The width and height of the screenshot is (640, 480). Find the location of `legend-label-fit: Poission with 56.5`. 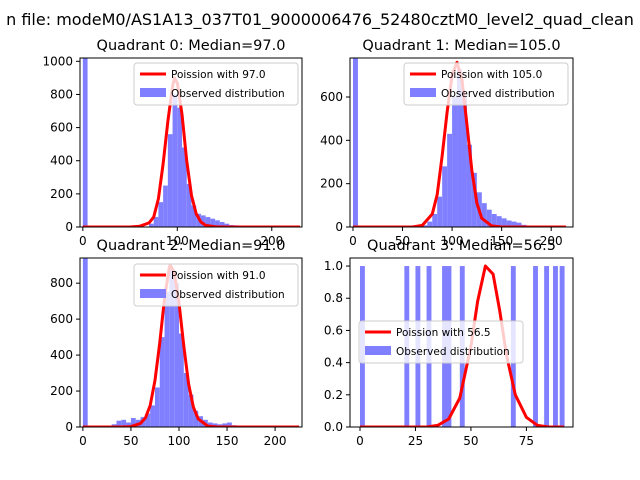

legend-label-fit: Poission with 56.5 is located at coordinates (443, 333).